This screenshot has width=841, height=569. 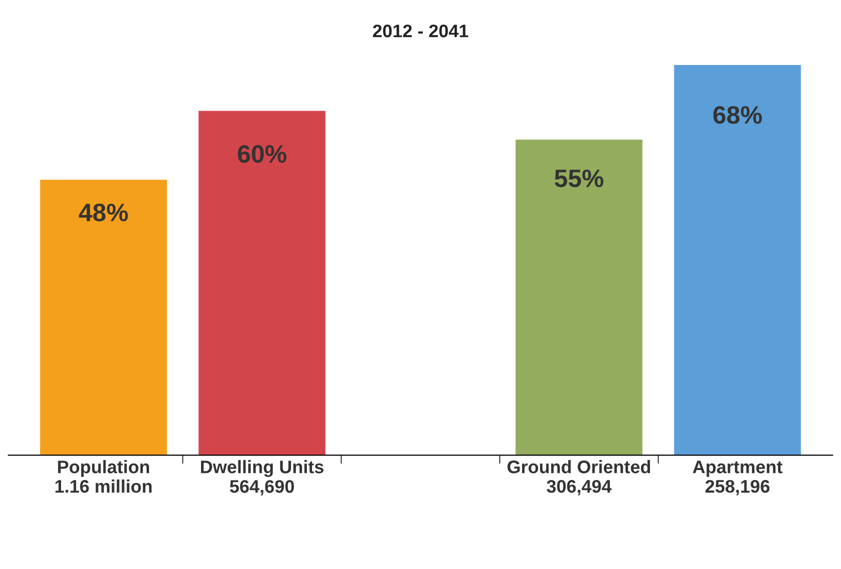 What do you see at coordinates (737, 478) in the screenshot?
I see `x-tick-label: Apartment 258,196` at bounding box center [737, 478].